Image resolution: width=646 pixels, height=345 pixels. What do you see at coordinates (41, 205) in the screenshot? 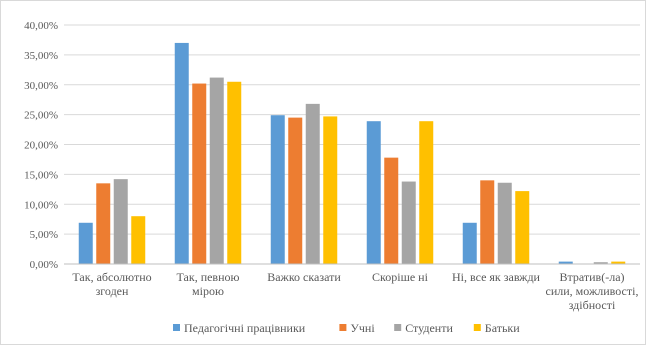
I see `y-tick-label: 10,00%` at bounding box center [41, 205].